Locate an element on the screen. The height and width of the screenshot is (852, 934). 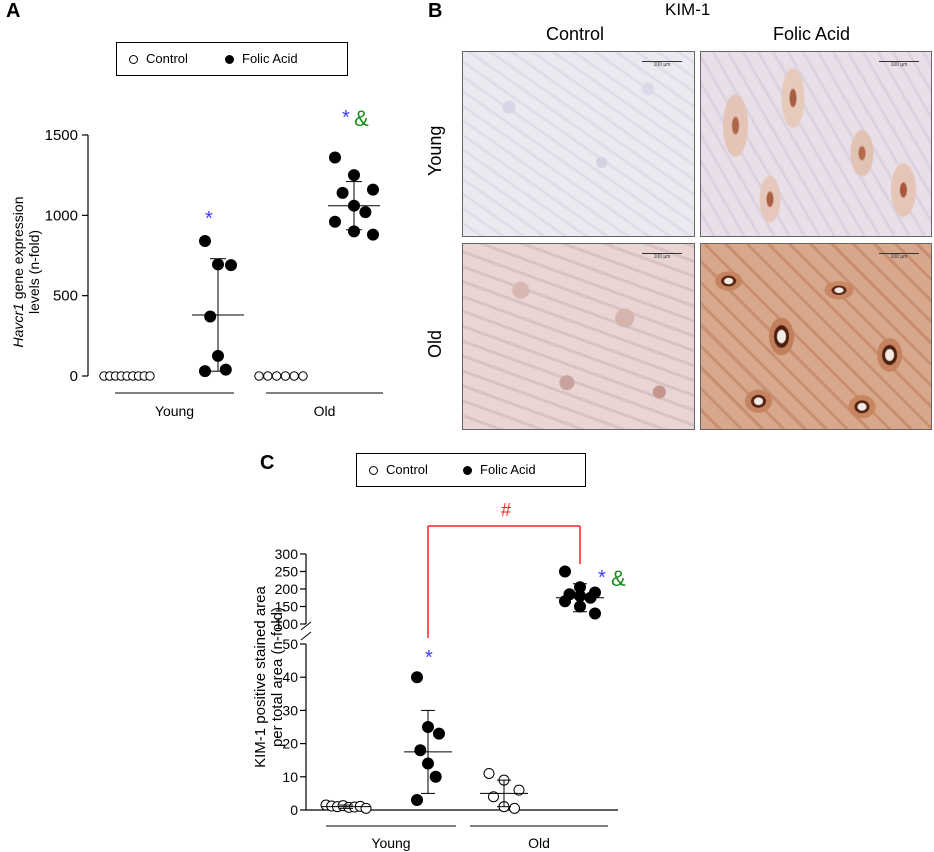
y-tick-label: 200 is located at coordinates (287, 589).